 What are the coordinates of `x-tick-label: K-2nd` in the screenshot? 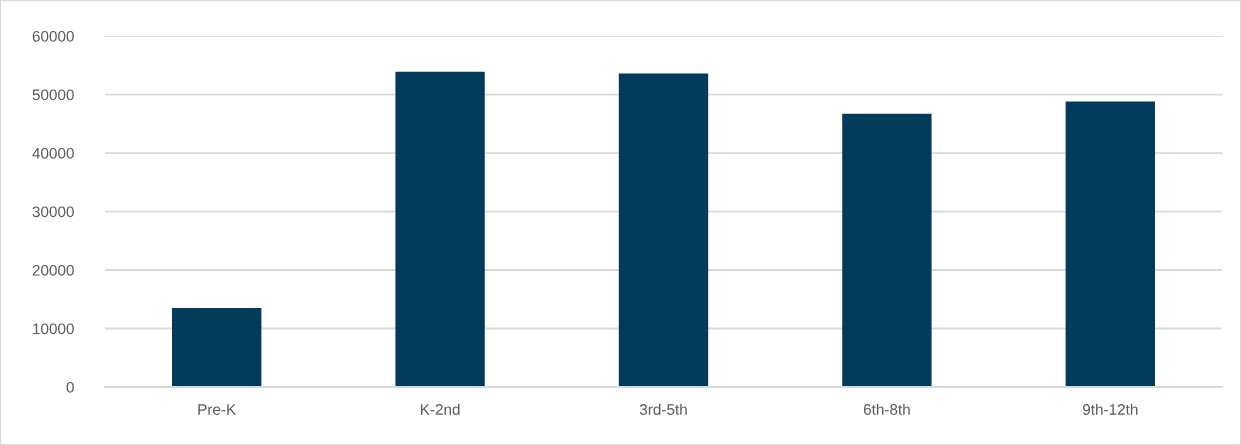 It's located at (440, 409).